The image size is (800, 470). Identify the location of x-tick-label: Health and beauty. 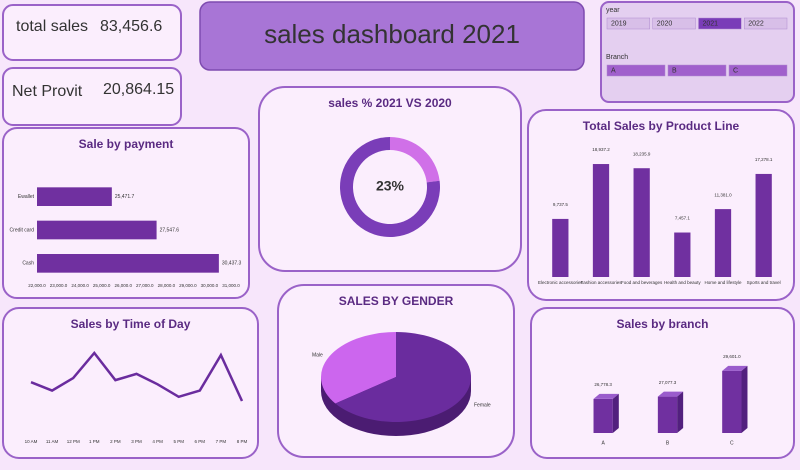
(682, 282).